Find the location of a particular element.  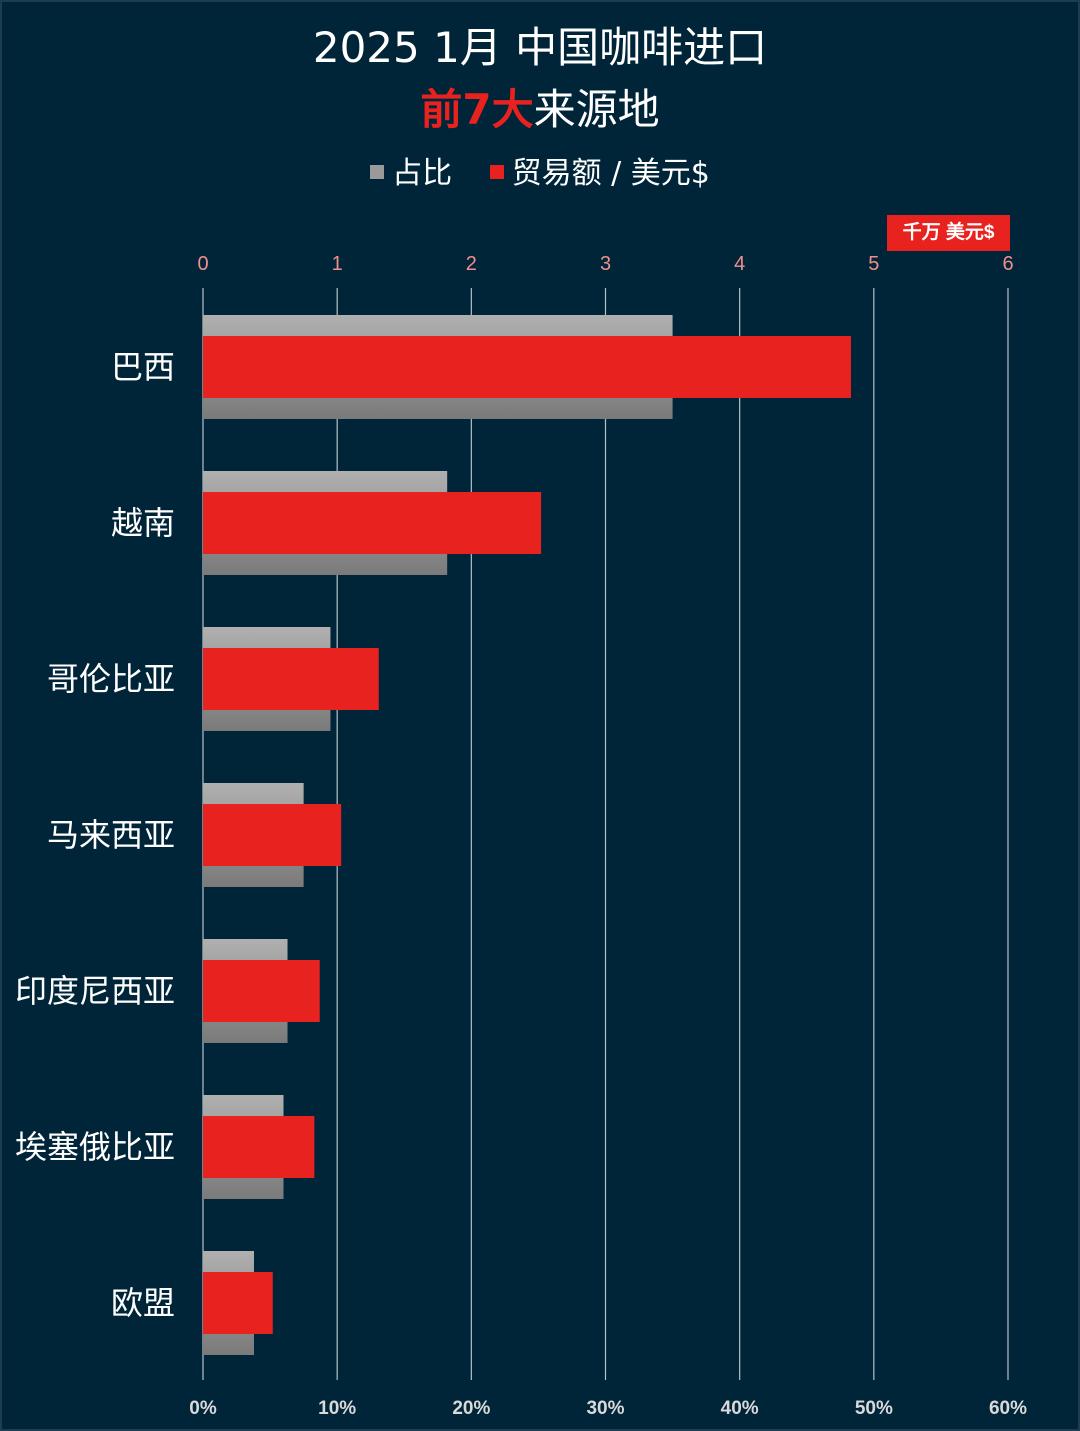

category-label: 越南 is located at coordinates (143, 523).